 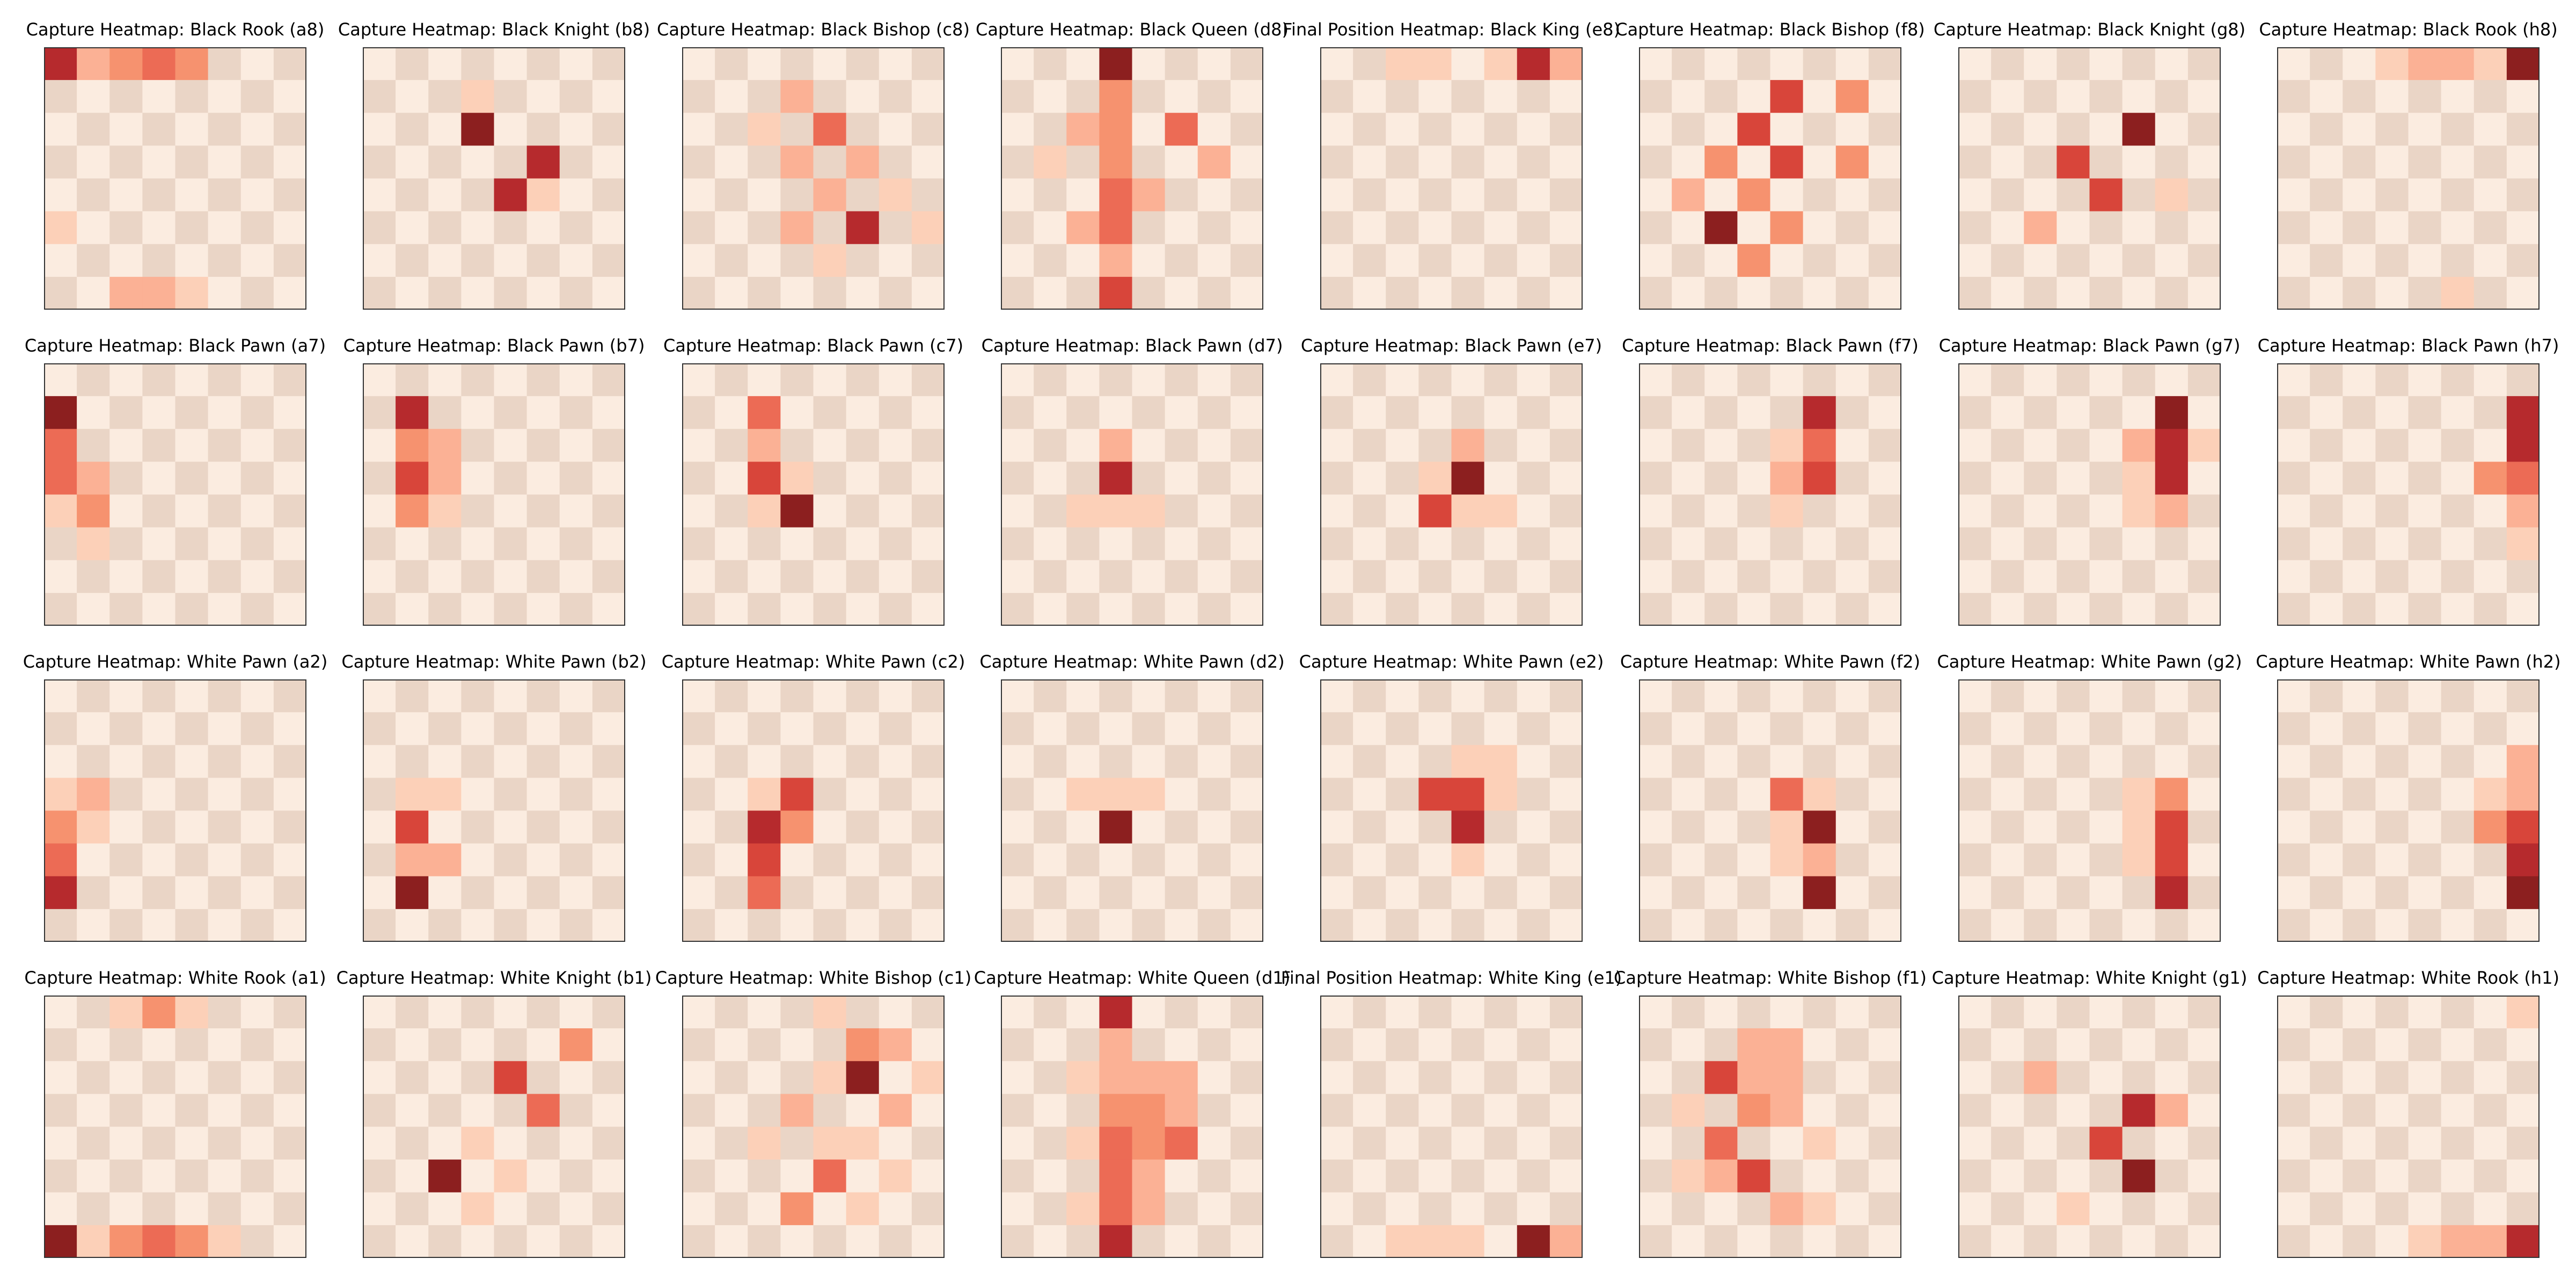 I want to click on square-e1, so click(x=1468, y=293).